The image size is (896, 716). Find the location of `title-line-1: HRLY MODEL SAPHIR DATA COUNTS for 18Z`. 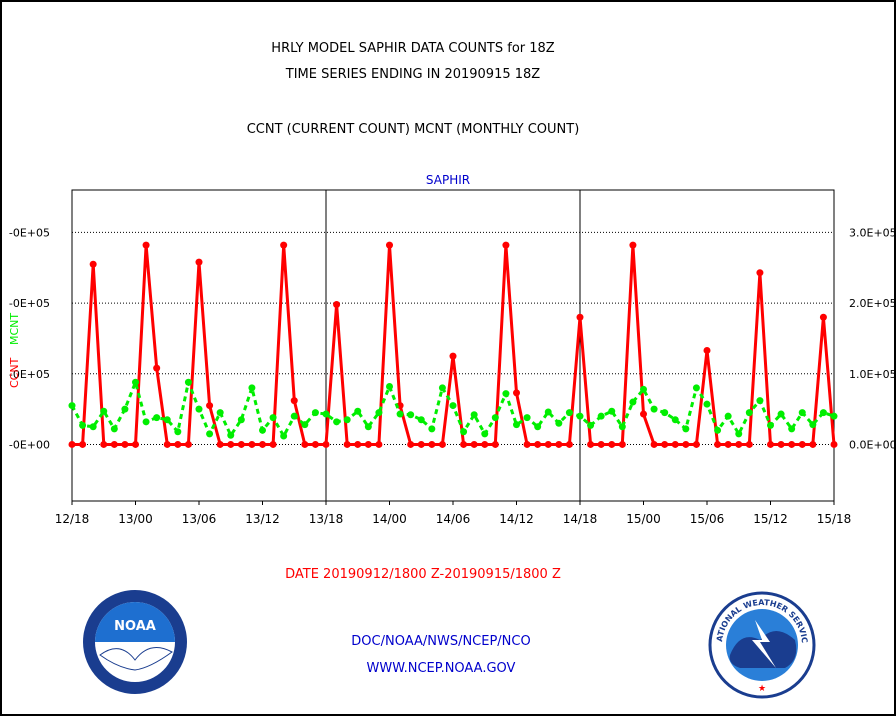

title-line-1: HRLY MODEL SAPHIR DATA COUNTS for 18Z is located at coordinates (412, 48).